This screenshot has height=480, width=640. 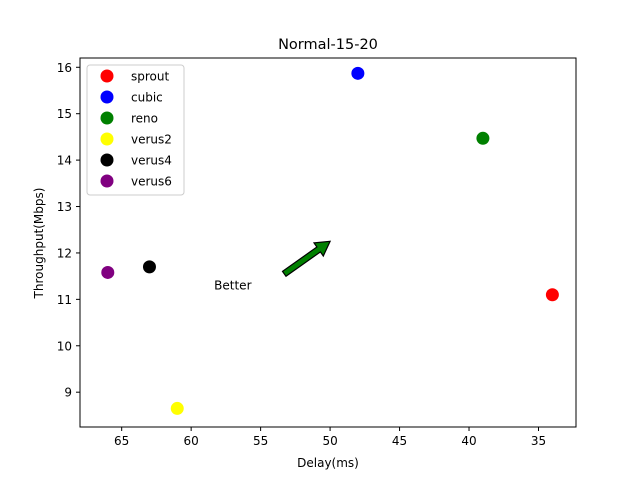 What do you see at coordinates (260, 441) in the screenshot?
I see `x-tick-label: 55` at bounding box center [260, 441].